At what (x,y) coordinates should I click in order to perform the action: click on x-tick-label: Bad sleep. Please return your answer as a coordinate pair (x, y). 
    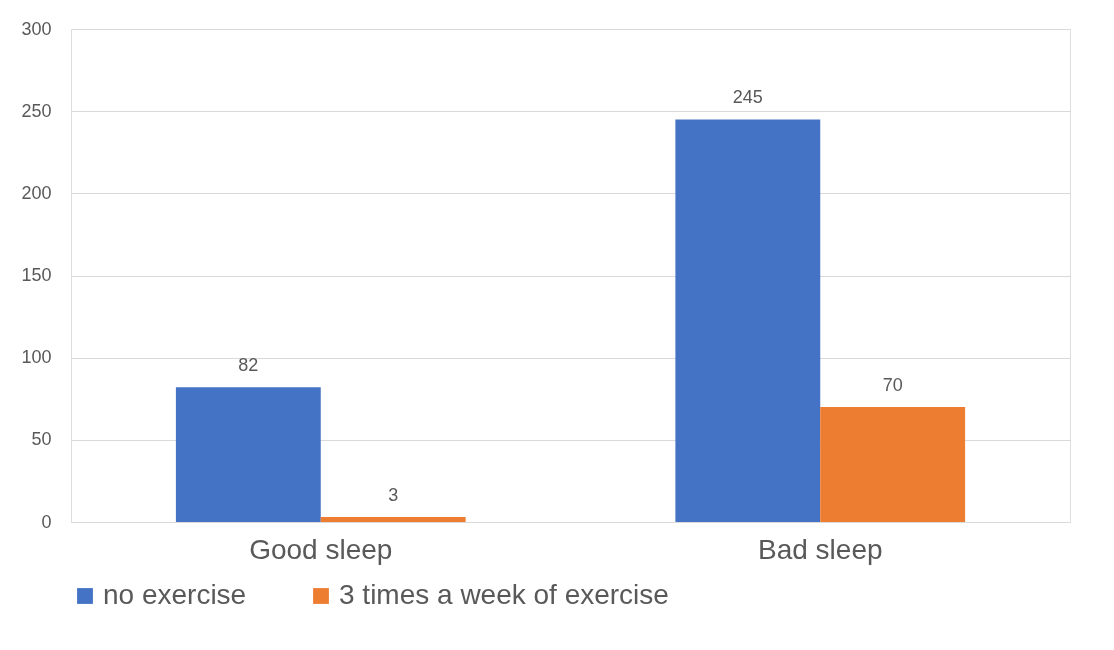
    Looking at the image, I should click on (820, 549).